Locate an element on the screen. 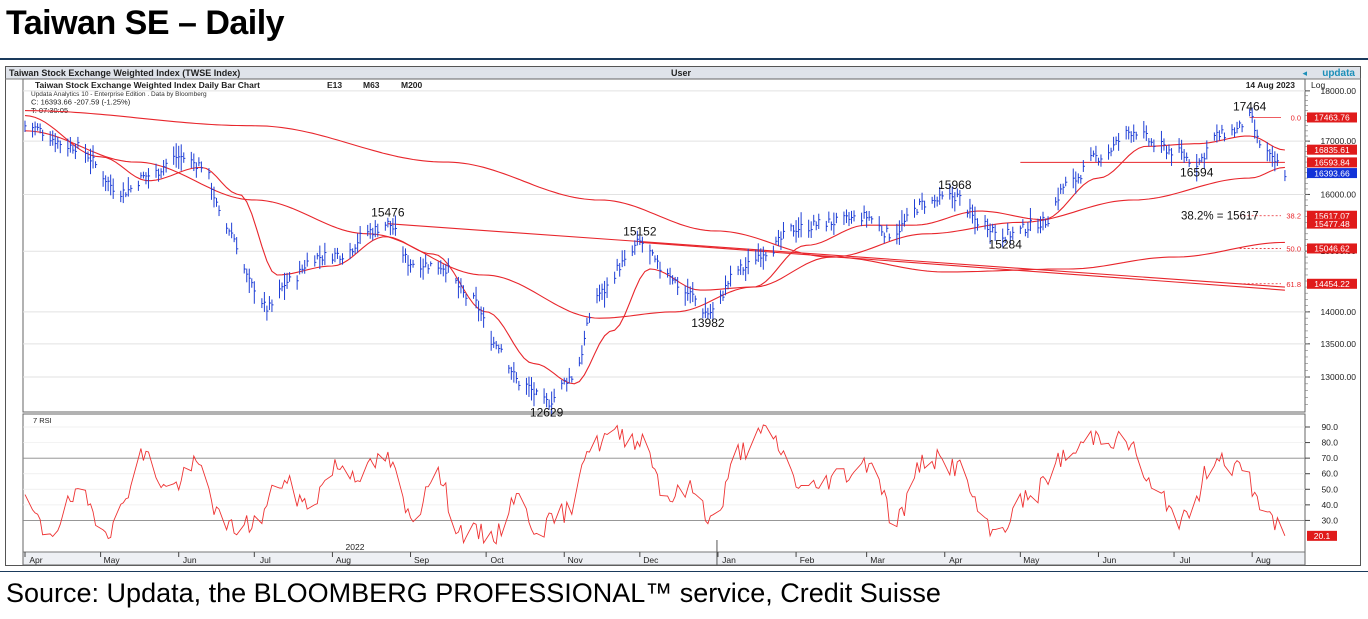  date-tick-label: Mar is located at coordinates (877, 560).